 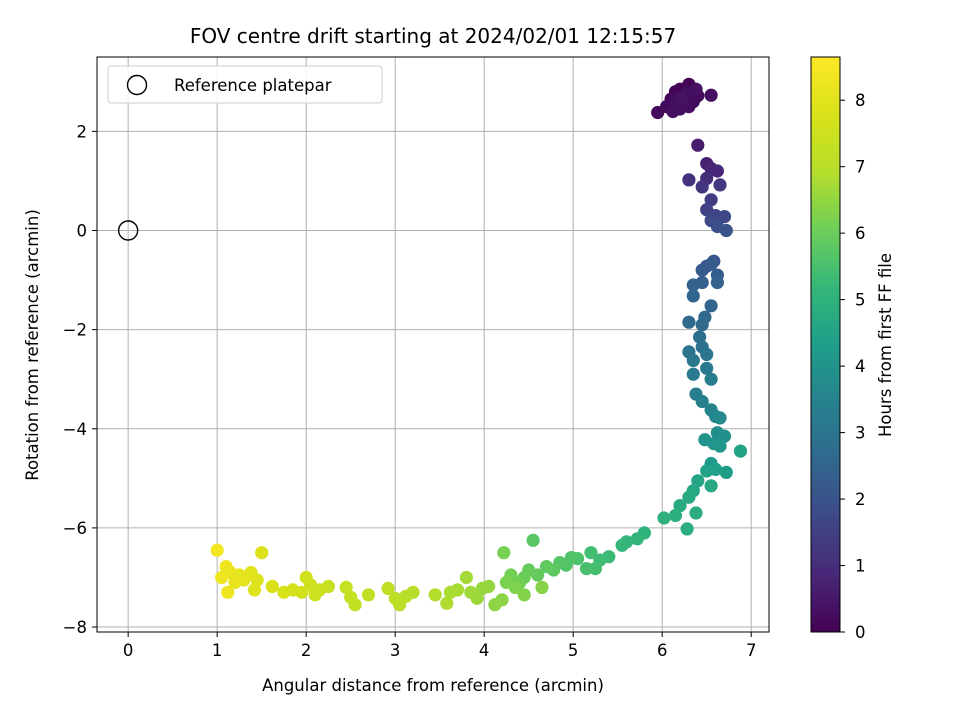 What do you see at coordinates (860, 433) in the screenshot?
I see `colorbar-tick-label: 3` at bounding box center [860, 433].